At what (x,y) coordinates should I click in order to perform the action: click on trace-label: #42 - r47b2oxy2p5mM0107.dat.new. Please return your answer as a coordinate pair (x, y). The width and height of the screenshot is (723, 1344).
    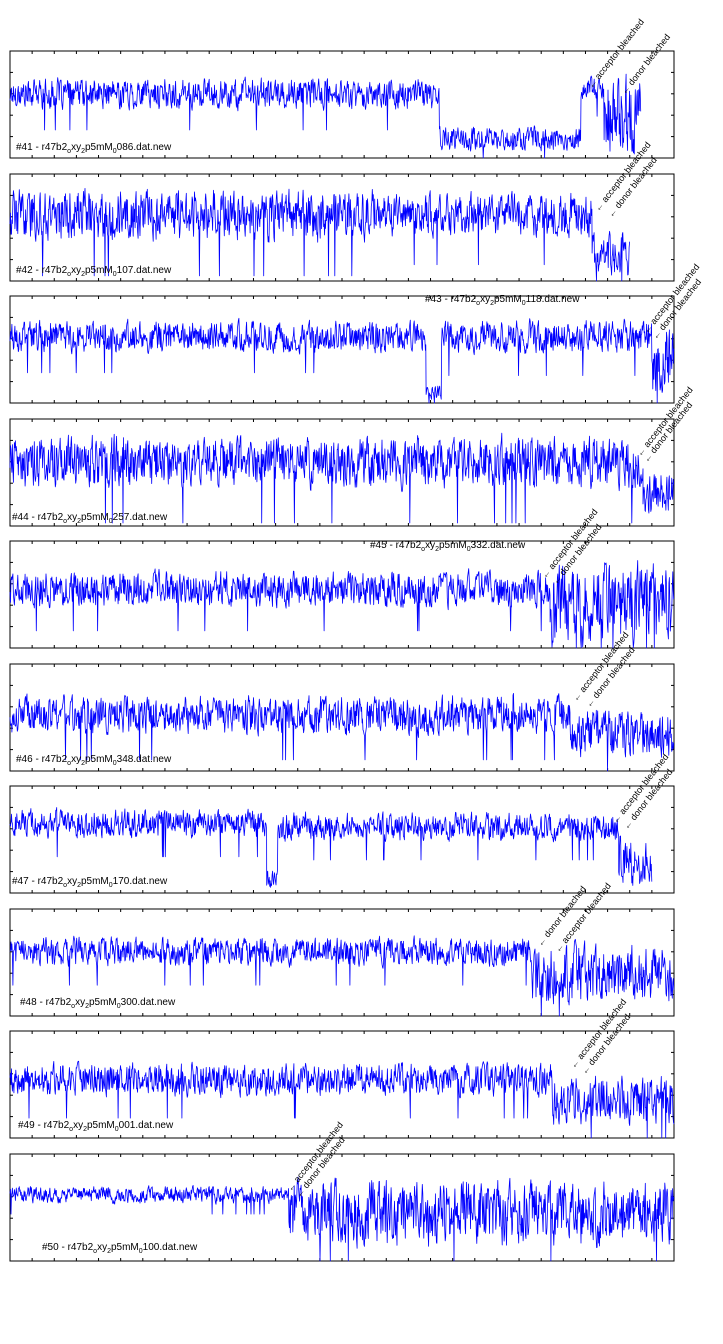
    Looking at the image, I should click on (94, 271).